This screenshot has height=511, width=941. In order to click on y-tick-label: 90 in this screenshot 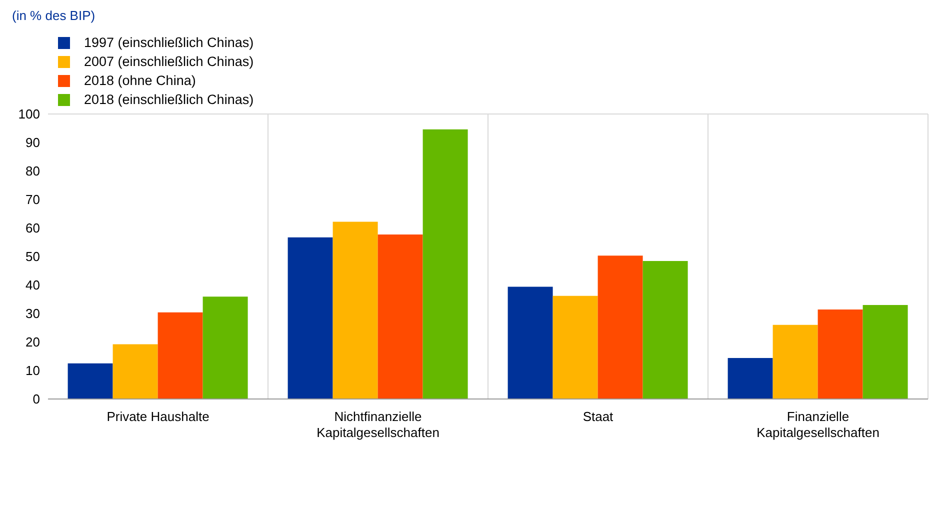, I will do `click(33, 142)`.